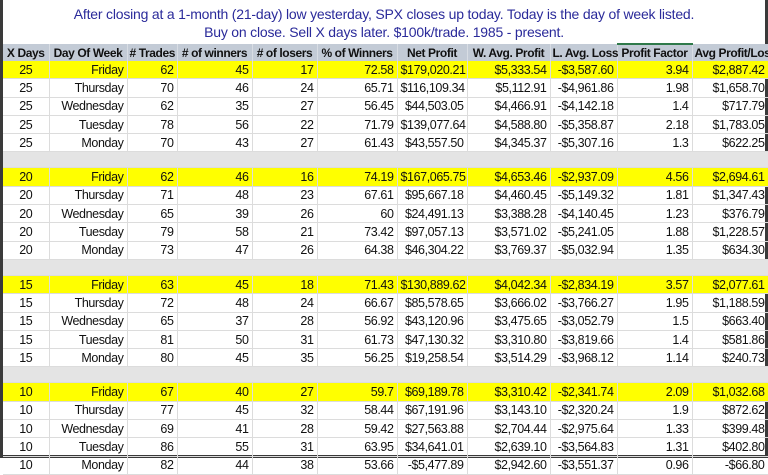 This screenshot has height=475, width=768. I want to click on table-cell: 18, so click(285, 285).